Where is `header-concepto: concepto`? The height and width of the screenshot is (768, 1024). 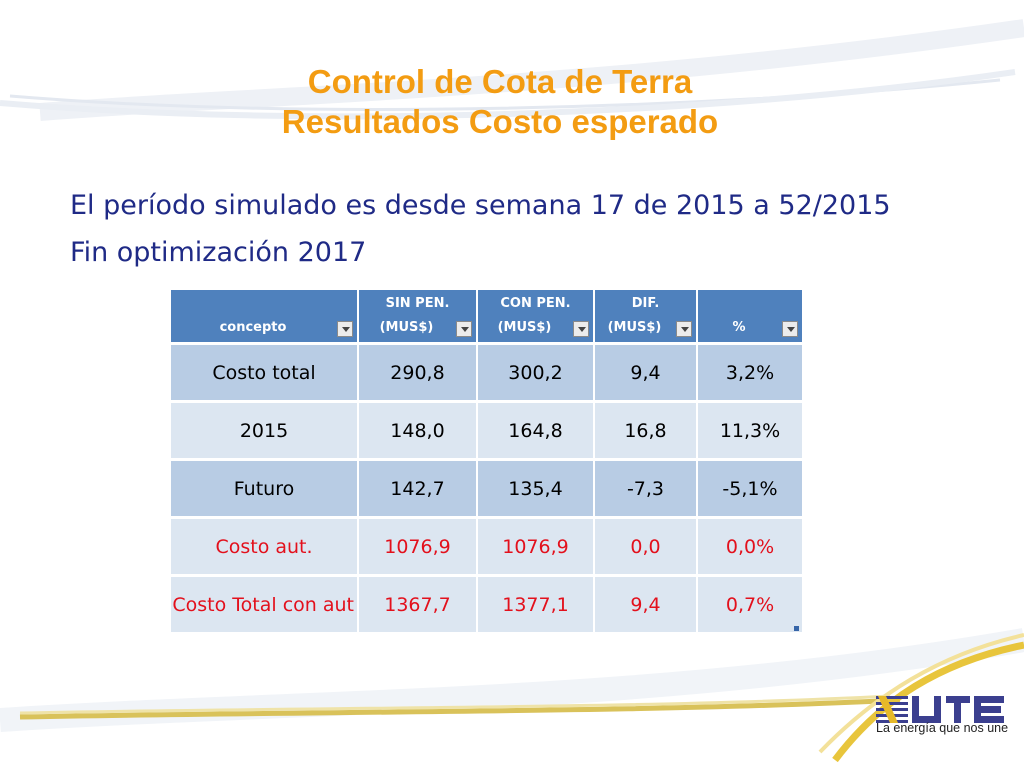
header-concepto: concepto is located at coordinates (265, 317).